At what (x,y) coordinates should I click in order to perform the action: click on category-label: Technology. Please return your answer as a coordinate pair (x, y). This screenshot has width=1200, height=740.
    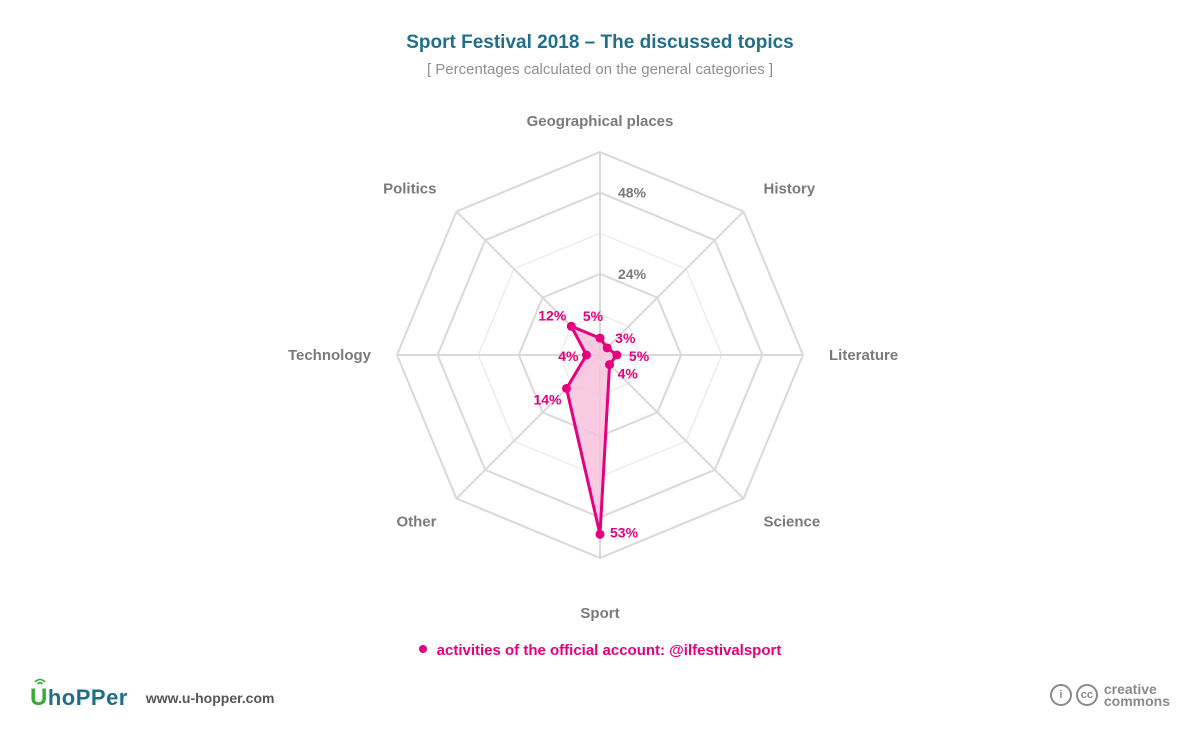
    Looking at the image, I should click on (330, 355).